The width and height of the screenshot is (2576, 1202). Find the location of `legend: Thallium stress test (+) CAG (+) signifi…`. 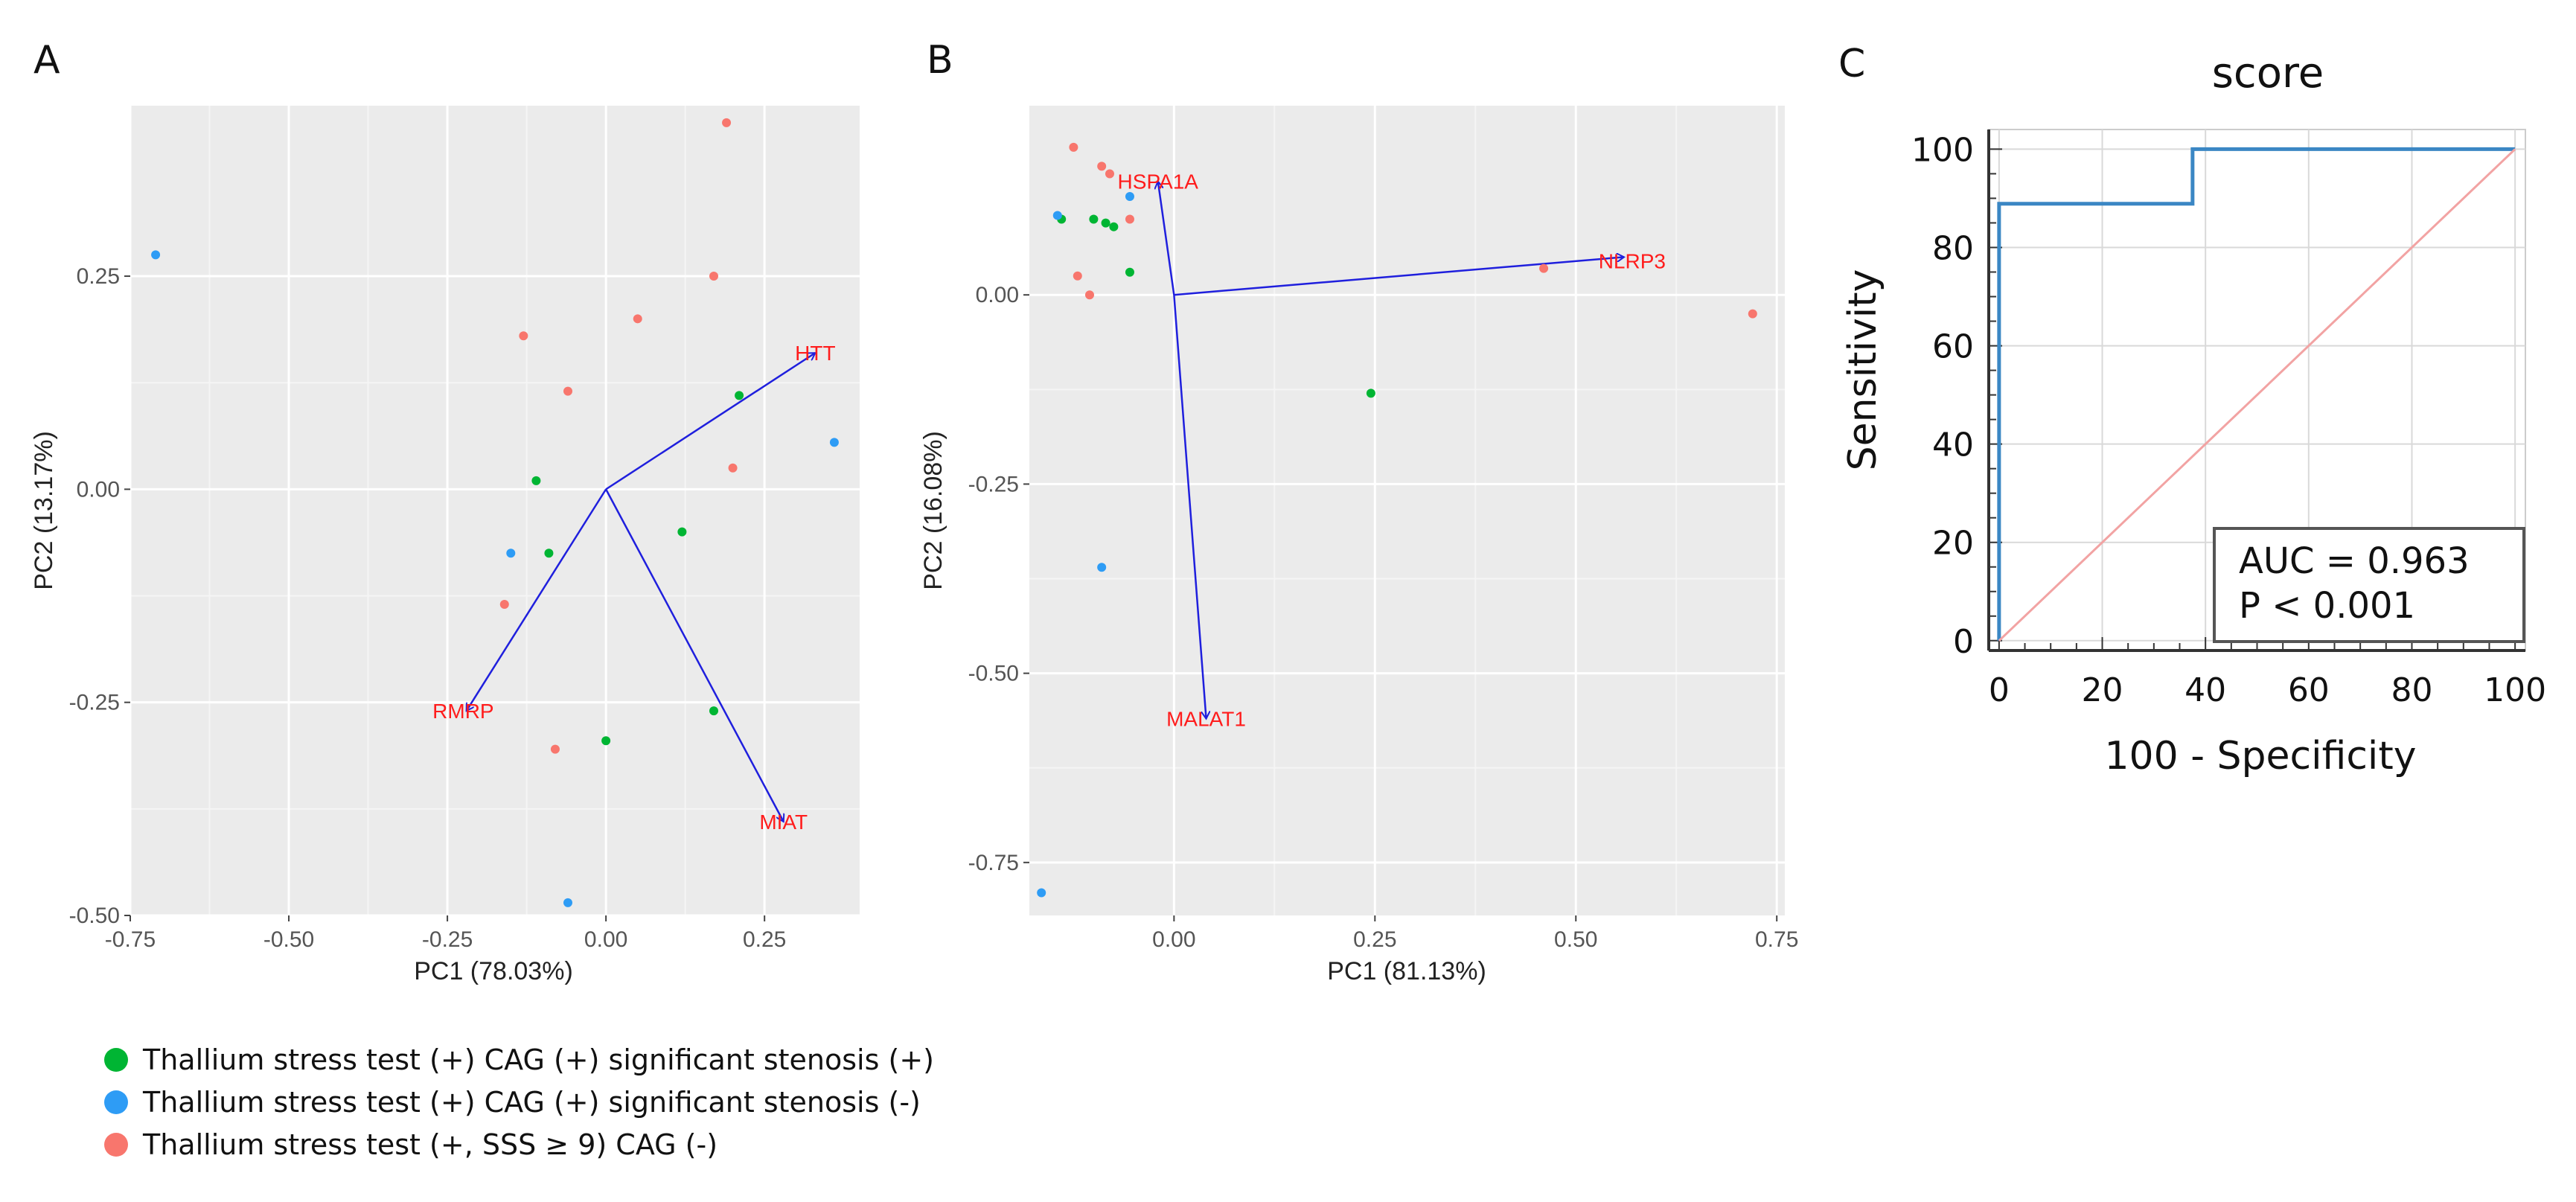

legend: Thallium stress test (+) CAG (+) signifi… is located at coordinates (519, 1102).